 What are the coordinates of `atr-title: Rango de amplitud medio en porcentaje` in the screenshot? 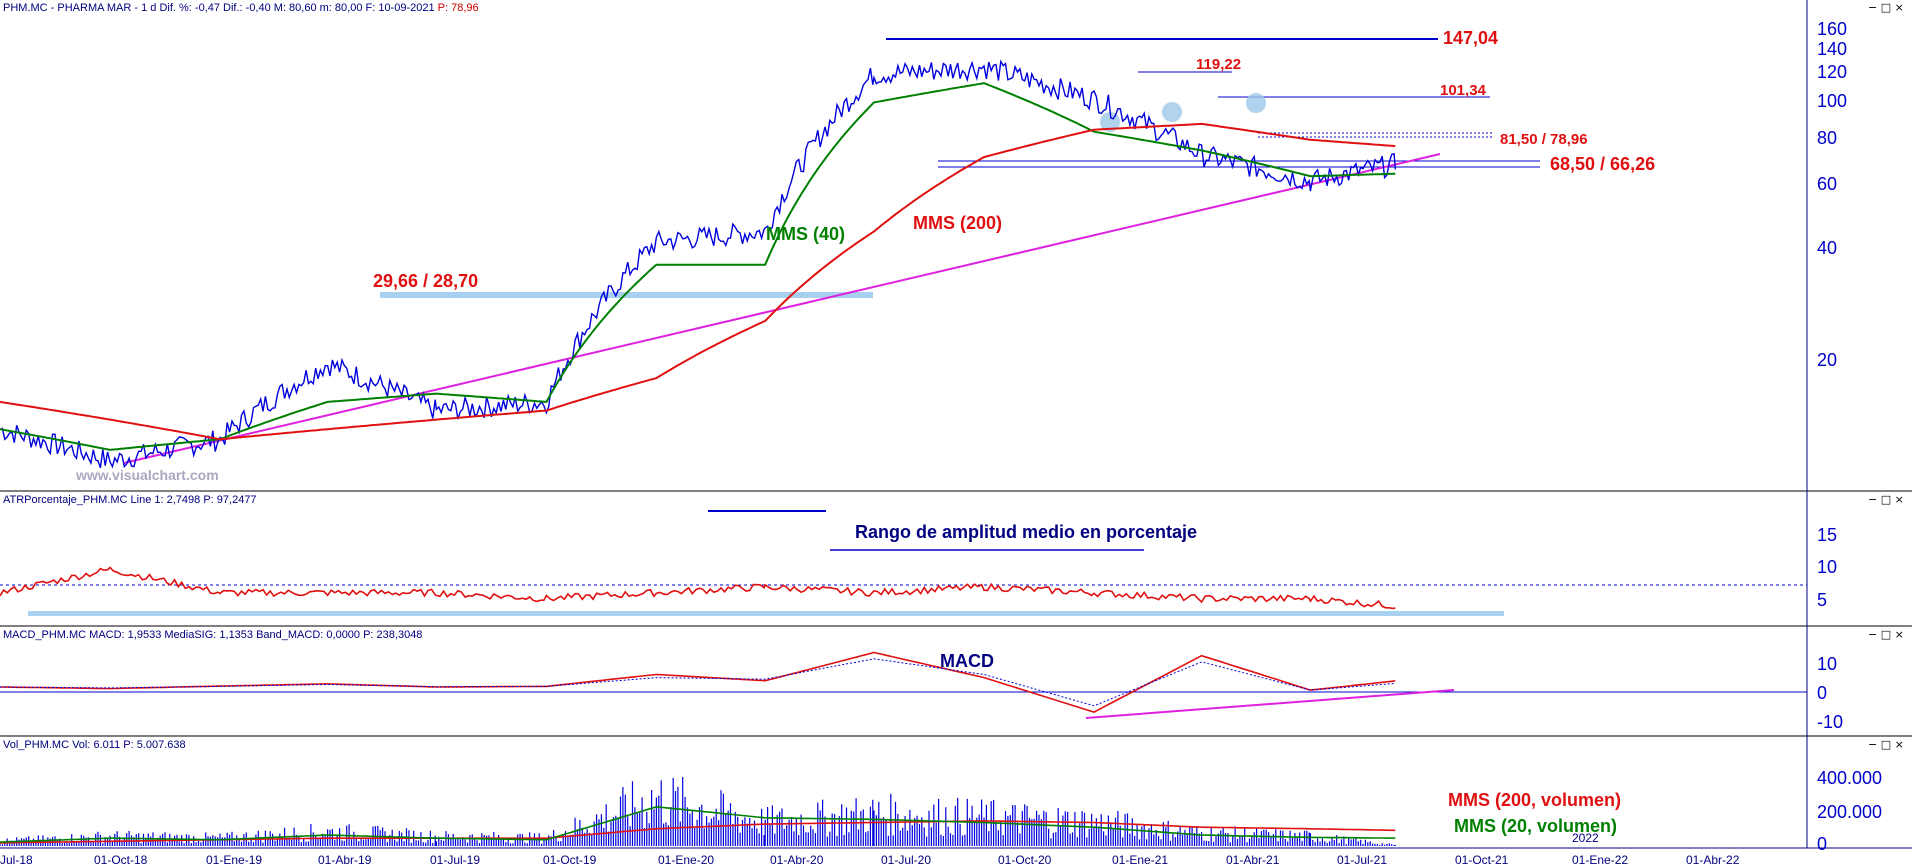 It's located at (1026, 532).